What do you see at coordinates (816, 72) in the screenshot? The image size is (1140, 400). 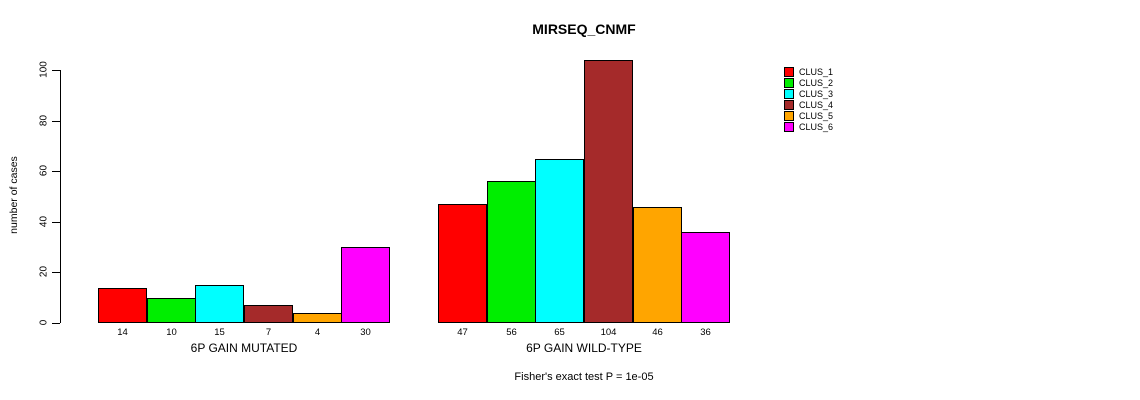 I see `legend-series-label: CLUS_1` at bounding box center [816, 72].